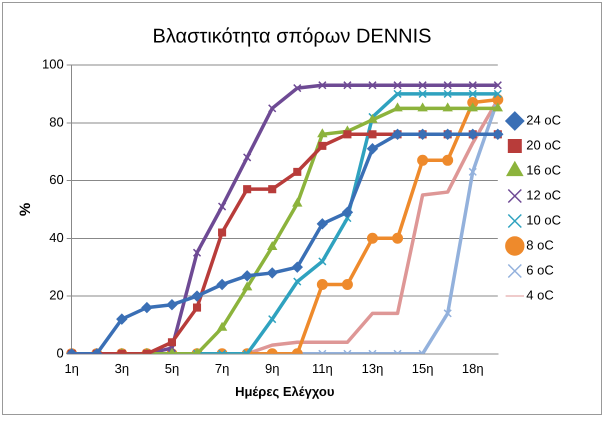 This screenshot has height=421, width=608. I want to click on chart-title: Βλαστικότητα σπόρων DENNIS, so click(292, 37).